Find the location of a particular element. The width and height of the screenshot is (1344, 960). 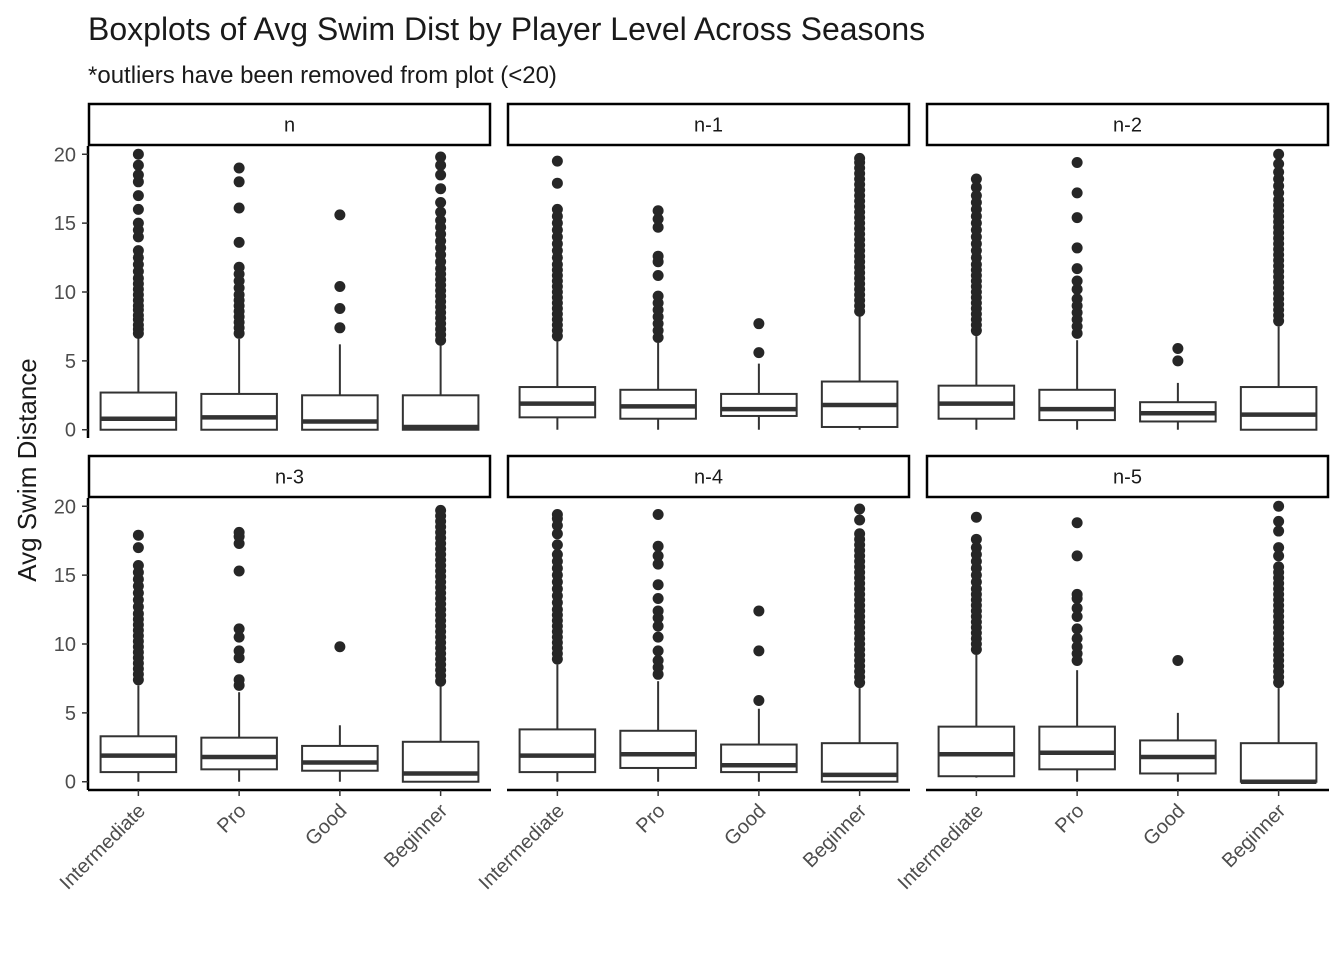

y-tick-label: 20 is located at coordinates (65, 155).